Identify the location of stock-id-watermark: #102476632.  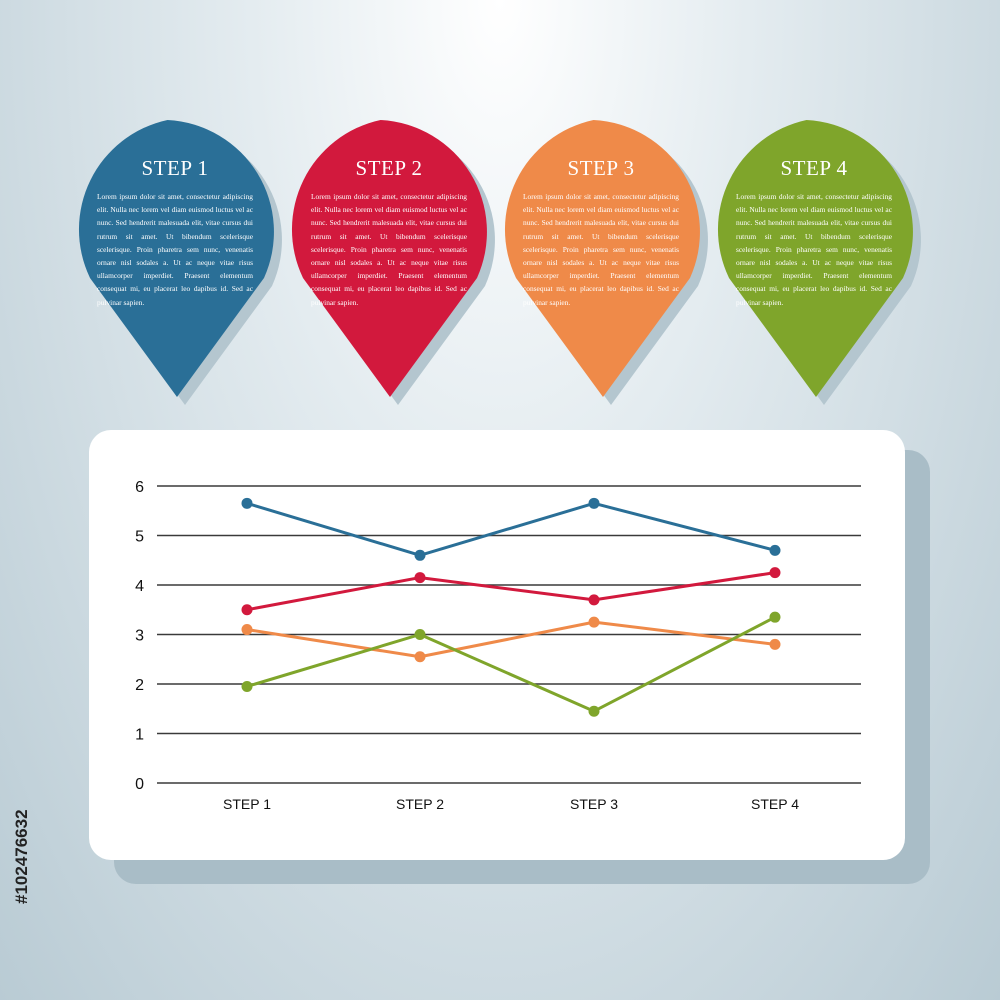
(21, 856).